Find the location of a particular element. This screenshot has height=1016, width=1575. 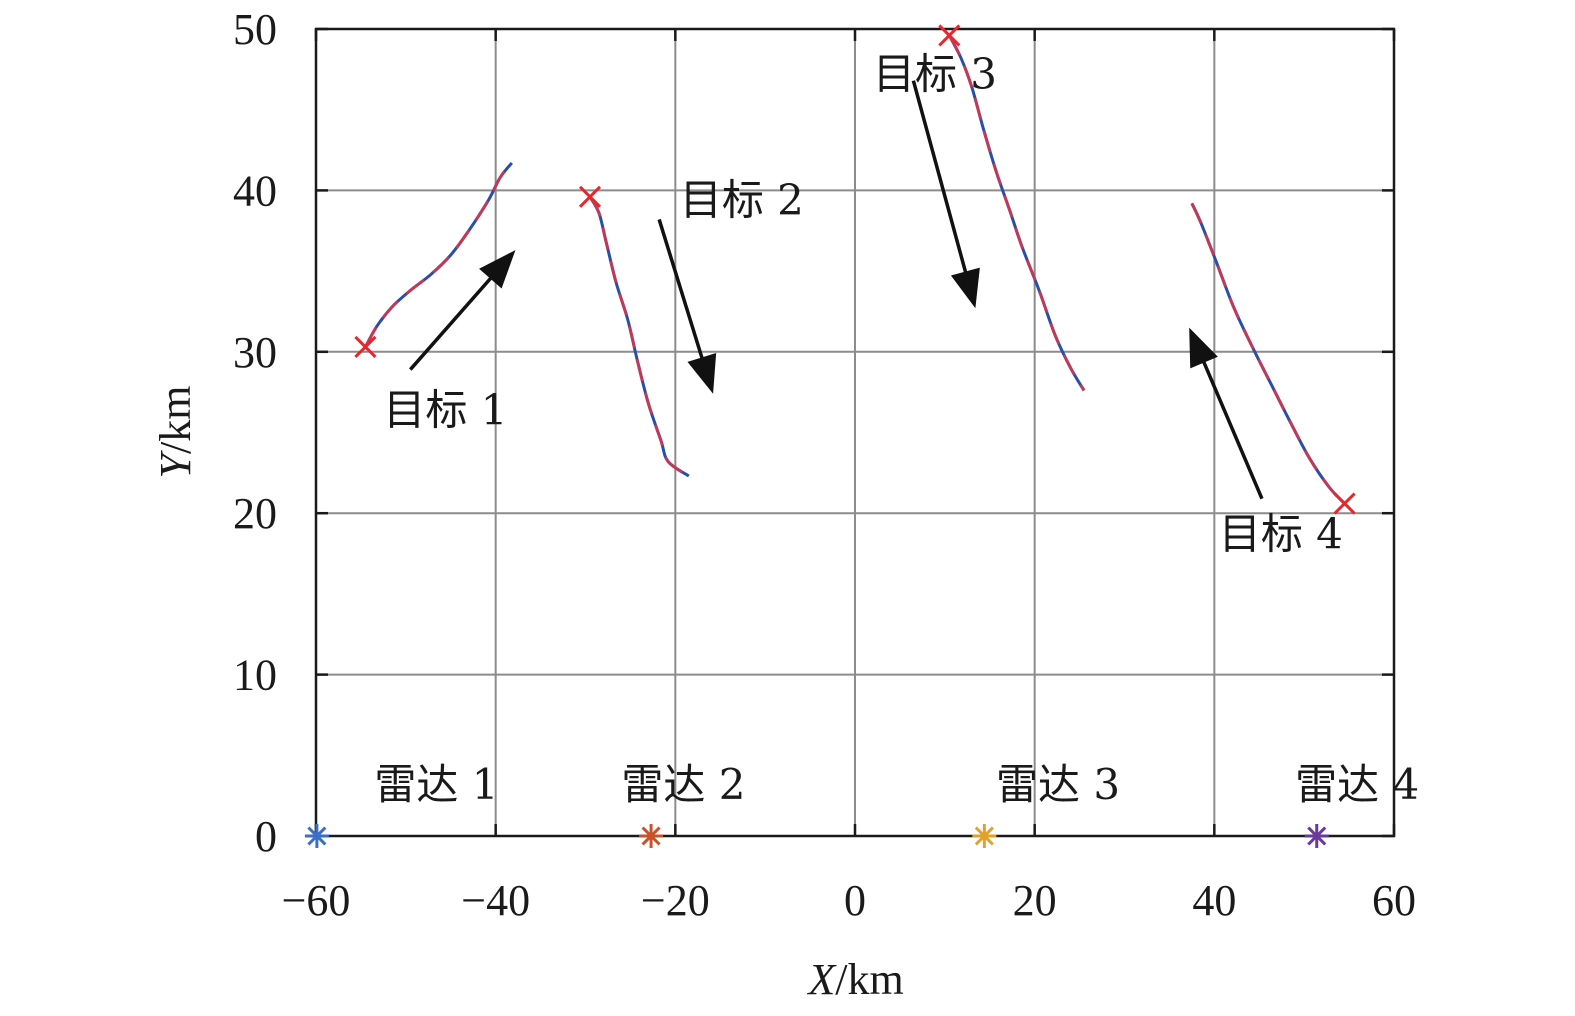

x-tick-label: 60 is located at coordinates (1394, 900).